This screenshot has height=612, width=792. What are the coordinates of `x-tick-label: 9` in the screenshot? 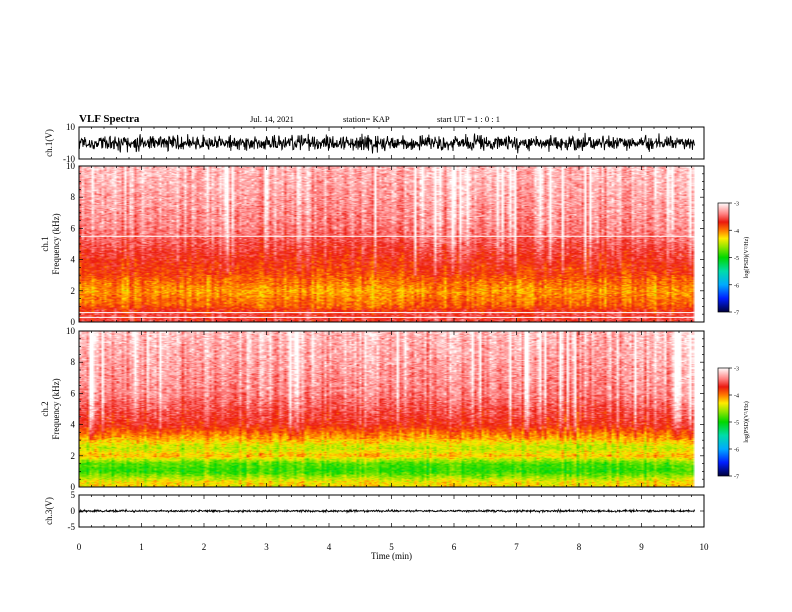 It's located at (641, 547).